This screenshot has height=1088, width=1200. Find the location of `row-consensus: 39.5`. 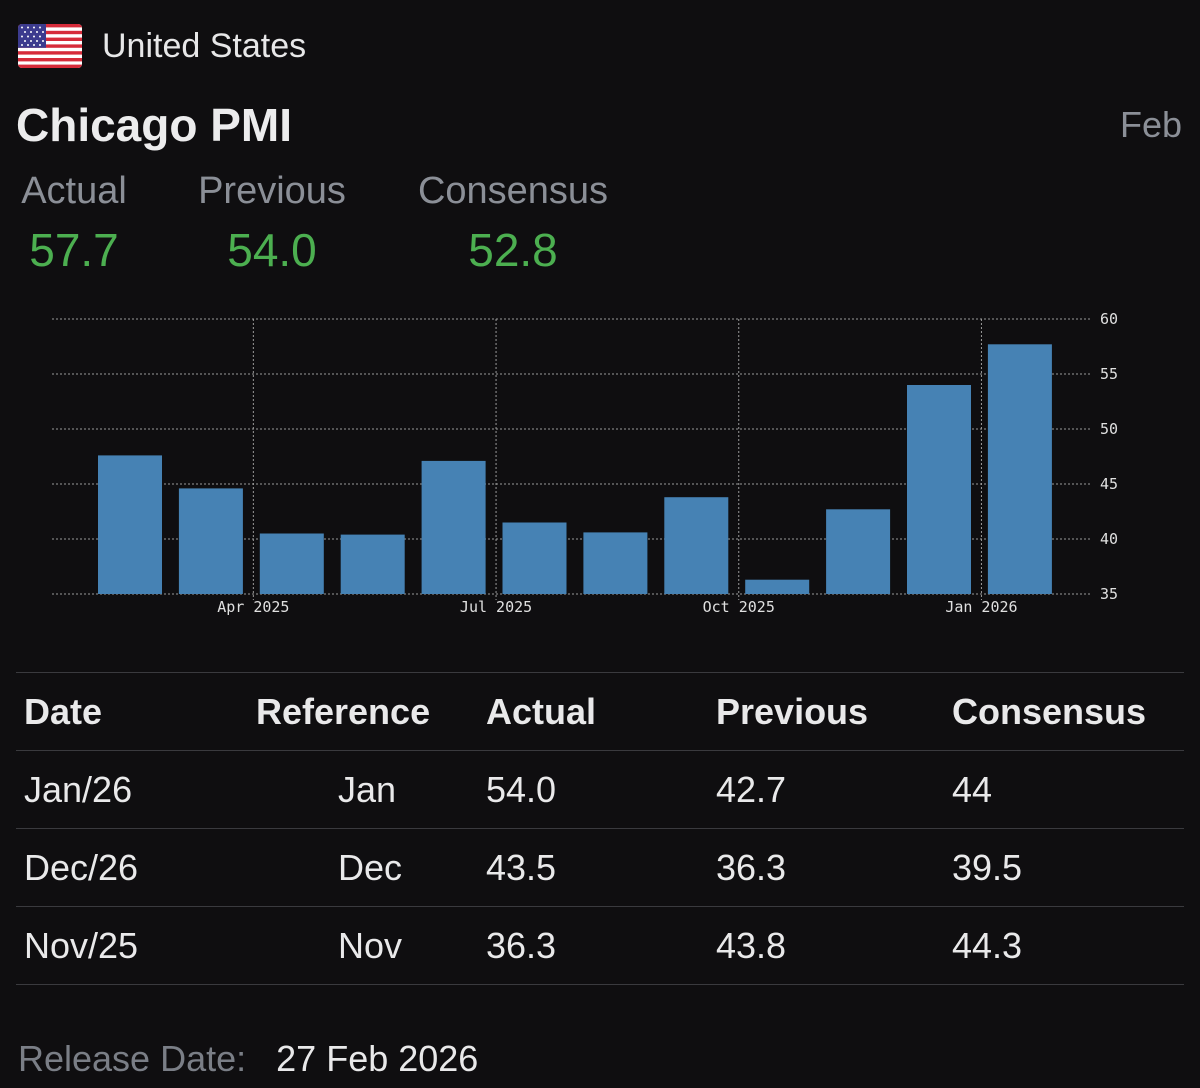

row-consensus: 39.5 is located at coordinates (987, 867).